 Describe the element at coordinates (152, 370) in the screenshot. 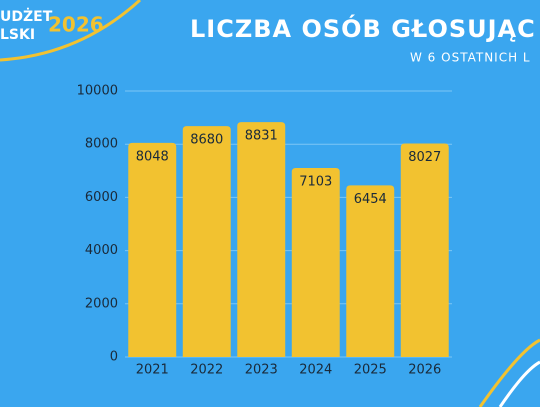

I see `x-tick-label: 2021` at that location.